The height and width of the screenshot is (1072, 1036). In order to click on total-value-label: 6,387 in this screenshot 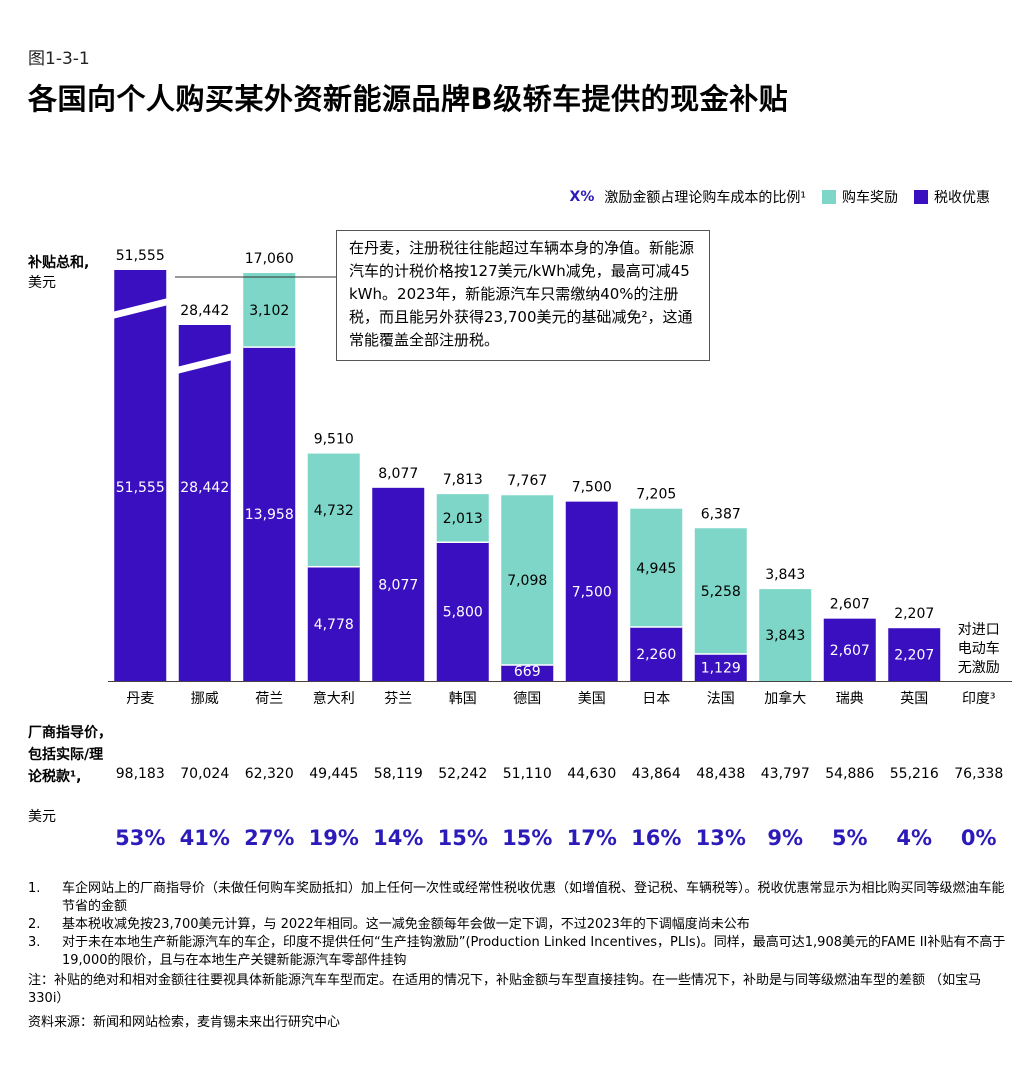, I will do `click(721, 514)`.